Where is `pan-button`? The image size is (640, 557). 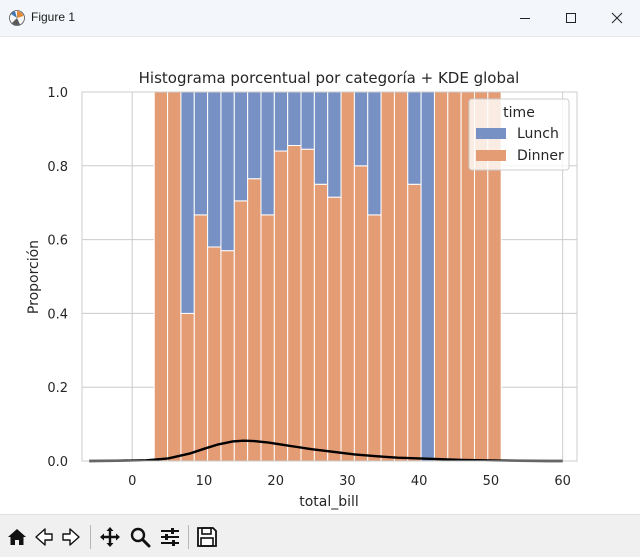
pan-button is located at coordinates (110, 537).